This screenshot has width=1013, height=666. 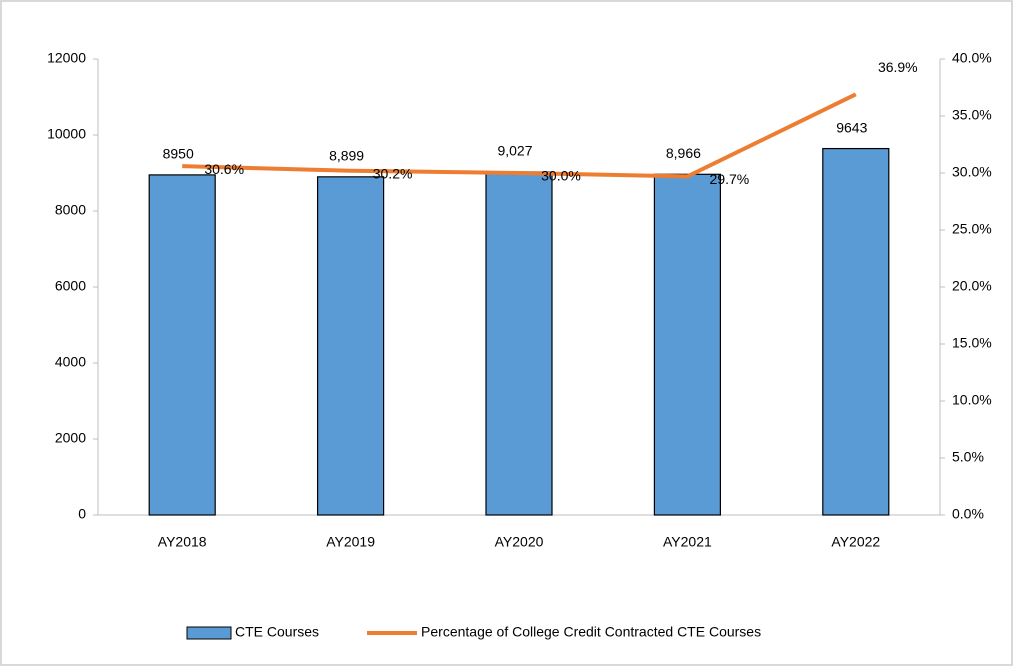 I want to click on legend-swatch, so click(x=209, y=633).